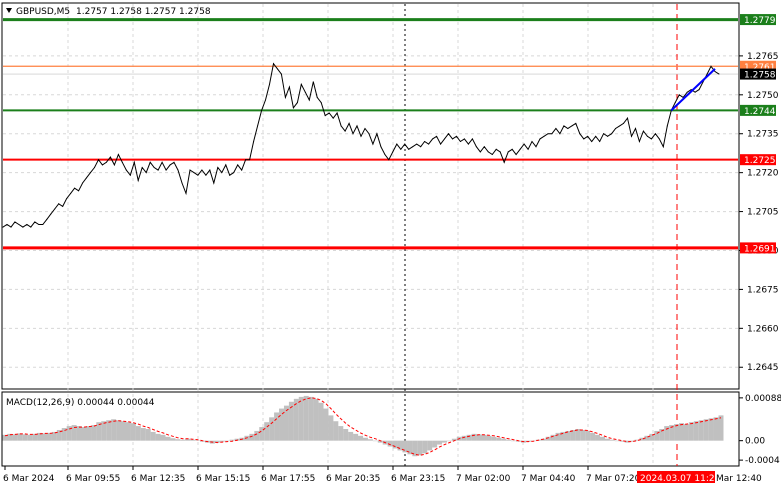 The width and height of the screenshot is (781, 489). What do you see at coordinates (760, 112) in the screenshot?
I see `level-price-label: 1.2744` at bounding box center [760, 112].